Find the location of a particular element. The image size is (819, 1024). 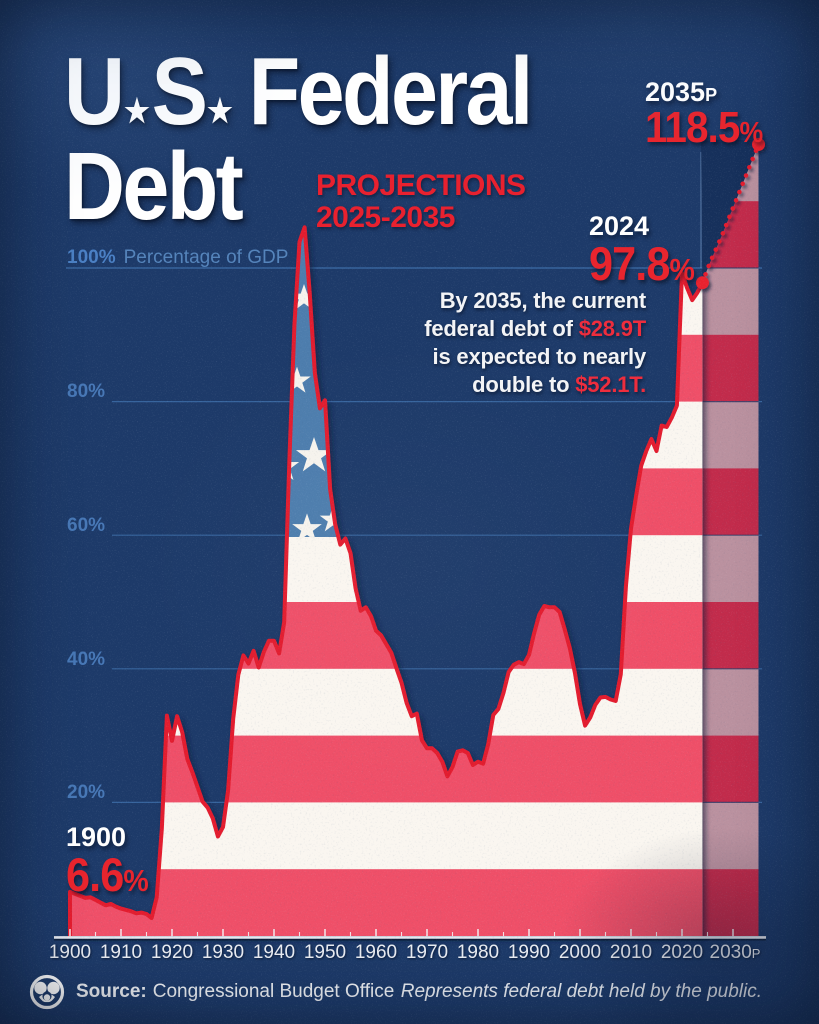

x-label-1970: 1970 is located at coordinates (427, 952).